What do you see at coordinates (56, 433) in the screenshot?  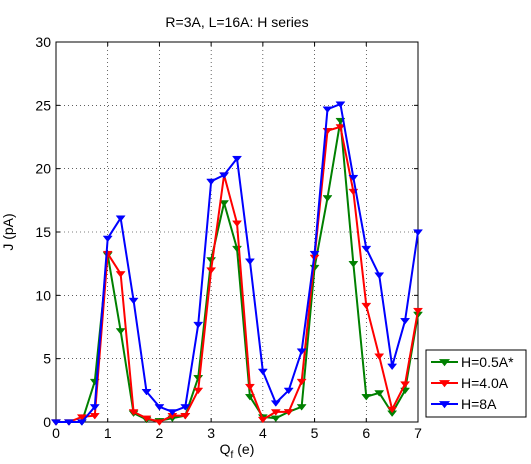 I see `x-tick-label: 0` at bounding box center [56, 433].